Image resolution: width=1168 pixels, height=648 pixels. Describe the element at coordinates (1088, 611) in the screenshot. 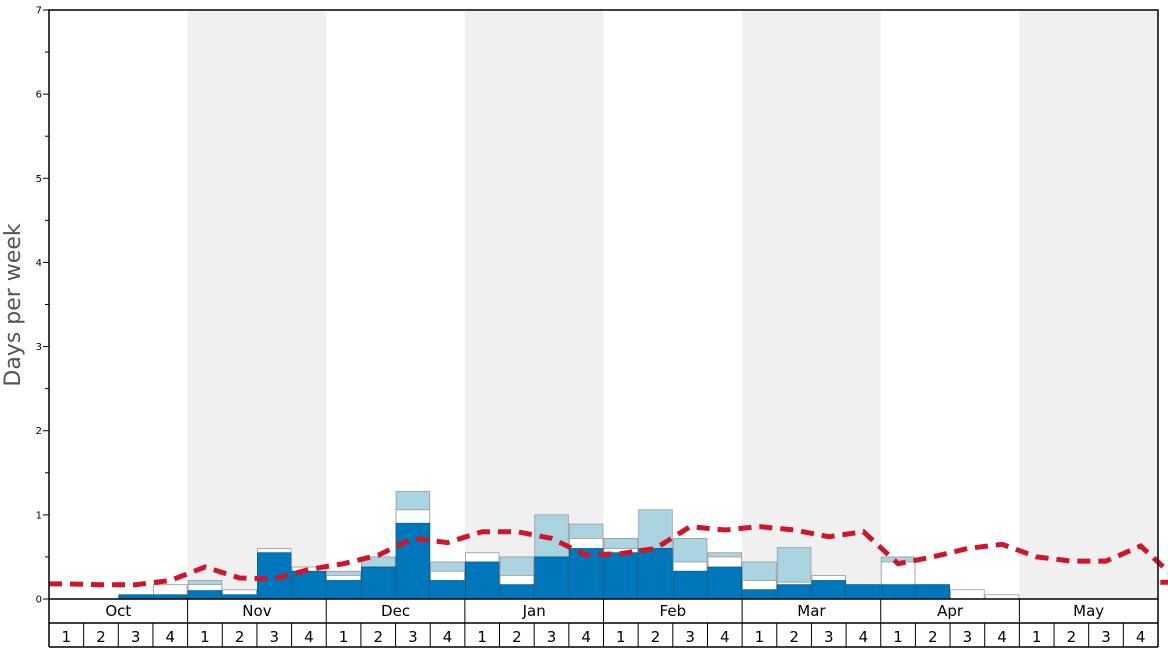

I see `month-label-may: May` at that location.